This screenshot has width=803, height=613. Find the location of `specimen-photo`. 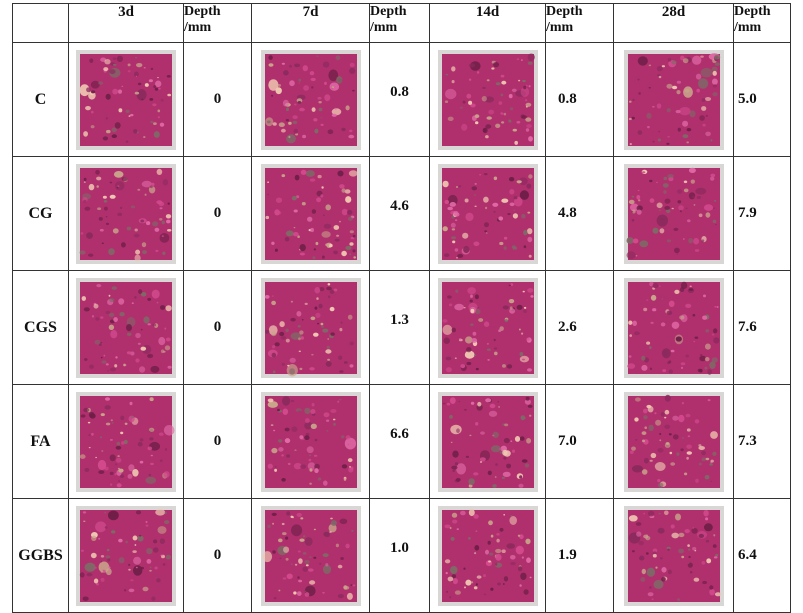

specimen-photo is located at coordinates (126, 213).